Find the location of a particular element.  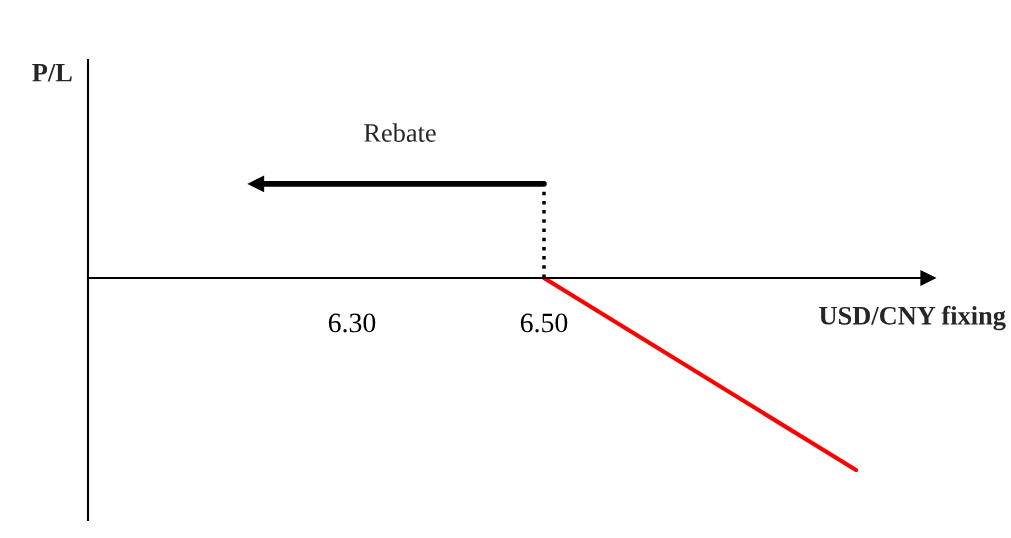

x-axis-title: USD/CNY fixing is located at coordinates (912, 318).